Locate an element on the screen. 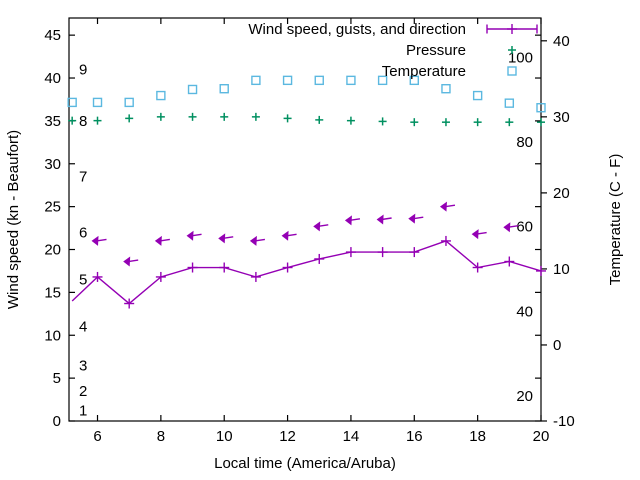 The image size is (640, 480). beaufort-scale-label: 5 is located at coordinates (83, 280).